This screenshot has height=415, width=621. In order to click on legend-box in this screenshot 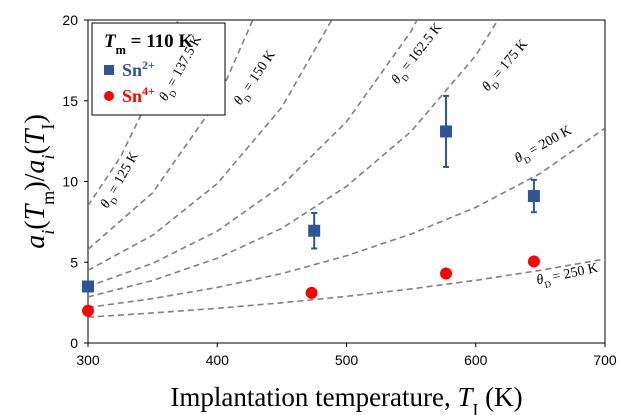, I will do `click(158, 69)`.